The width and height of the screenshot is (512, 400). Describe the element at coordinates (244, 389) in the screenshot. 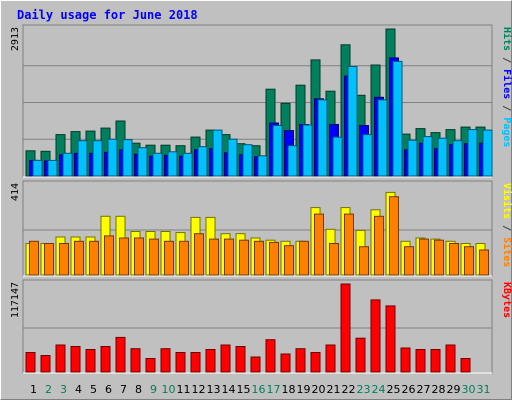

I see `x-tick-label: 15` at that location.